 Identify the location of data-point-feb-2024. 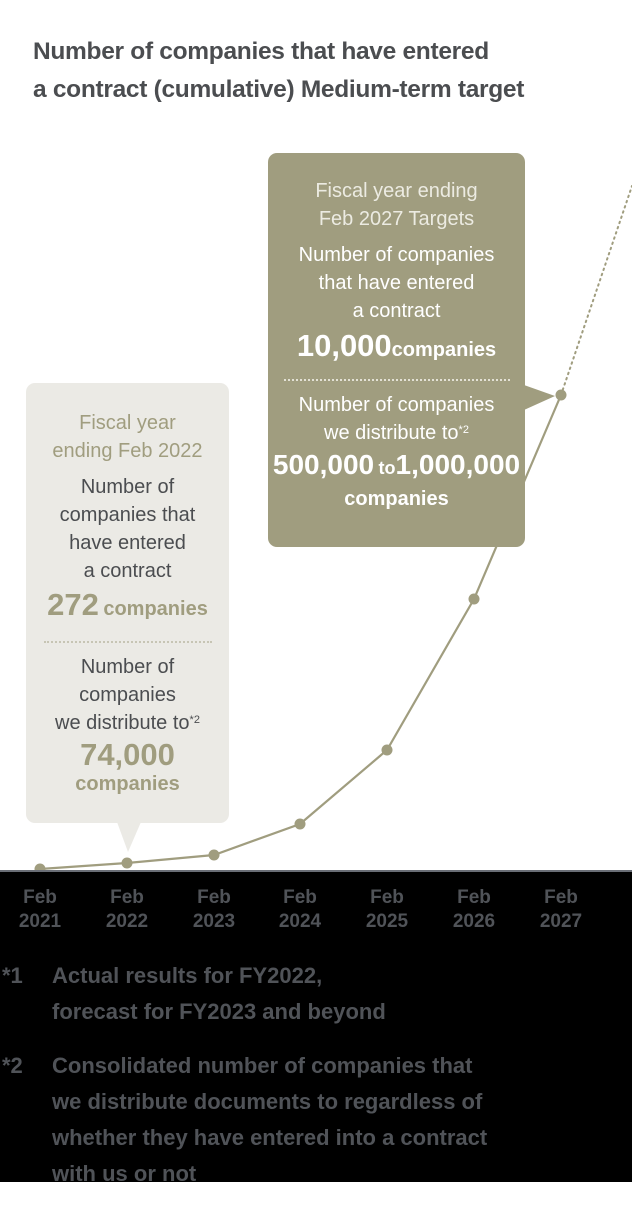
(300, 824).